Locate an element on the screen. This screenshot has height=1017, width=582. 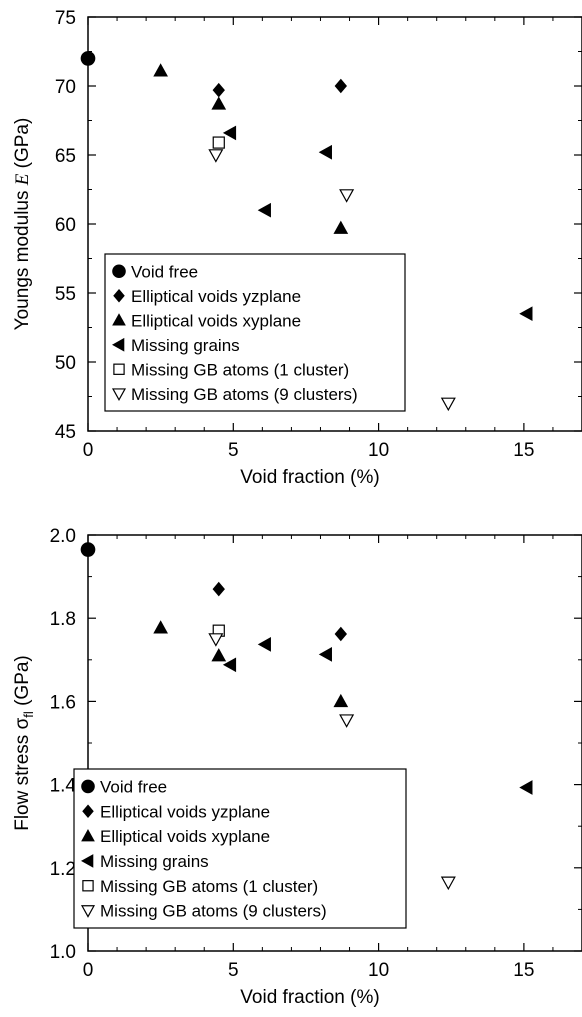
y-tick-label: 65 is located at coordinates (65, 156).